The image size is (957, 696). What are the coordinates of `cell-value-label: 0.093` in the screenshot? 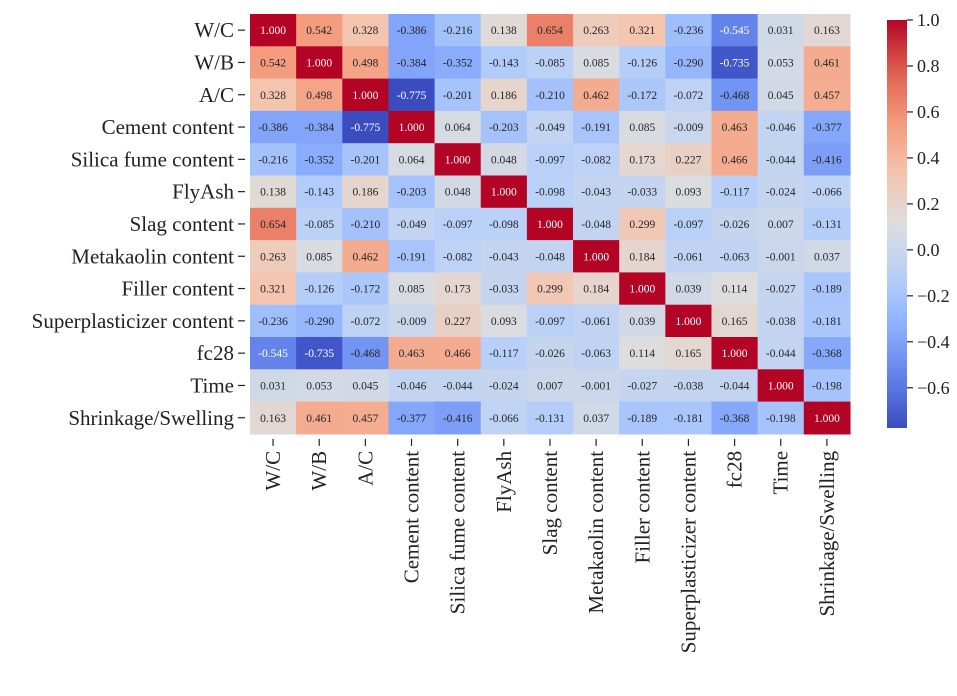 It's located at (688, 193).